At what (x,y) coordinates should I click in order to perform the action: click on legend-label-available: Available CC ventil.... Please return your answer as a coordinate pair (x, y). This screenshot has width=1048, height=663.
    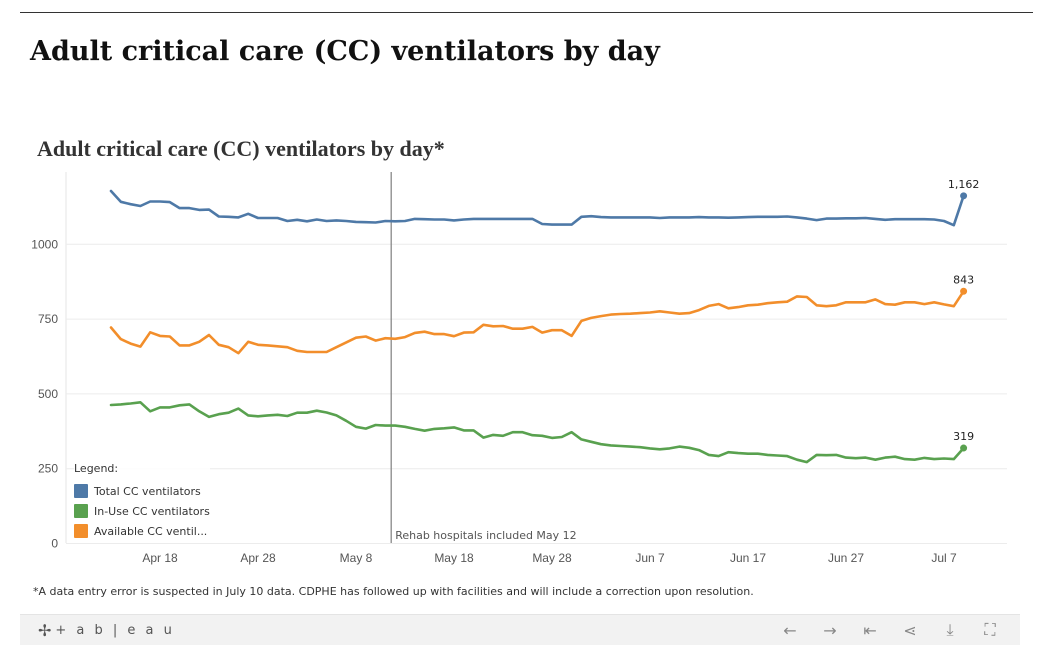
    Looking at the image, I should click on (151, 531).